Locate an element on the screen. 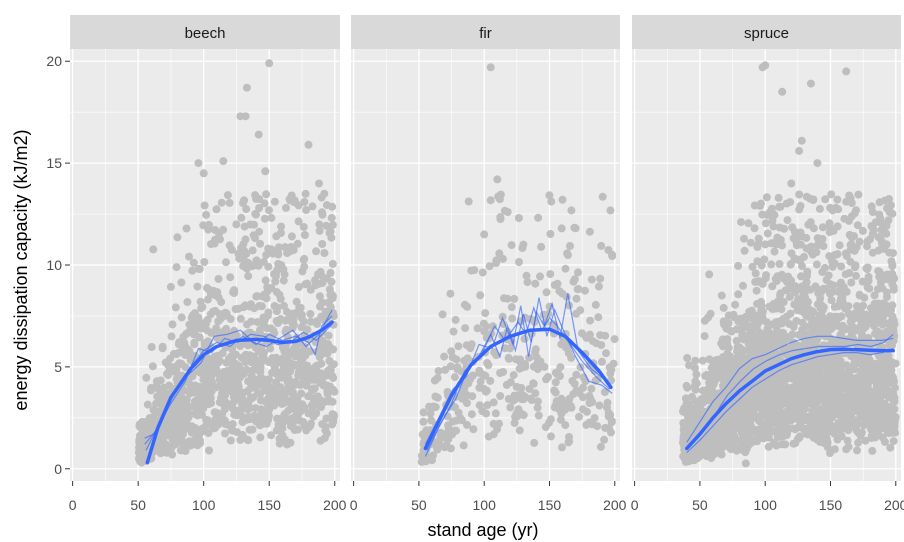 This screenshot has height=542, width=904. x-tick-label: 150 is located at coordinates (831, 505).